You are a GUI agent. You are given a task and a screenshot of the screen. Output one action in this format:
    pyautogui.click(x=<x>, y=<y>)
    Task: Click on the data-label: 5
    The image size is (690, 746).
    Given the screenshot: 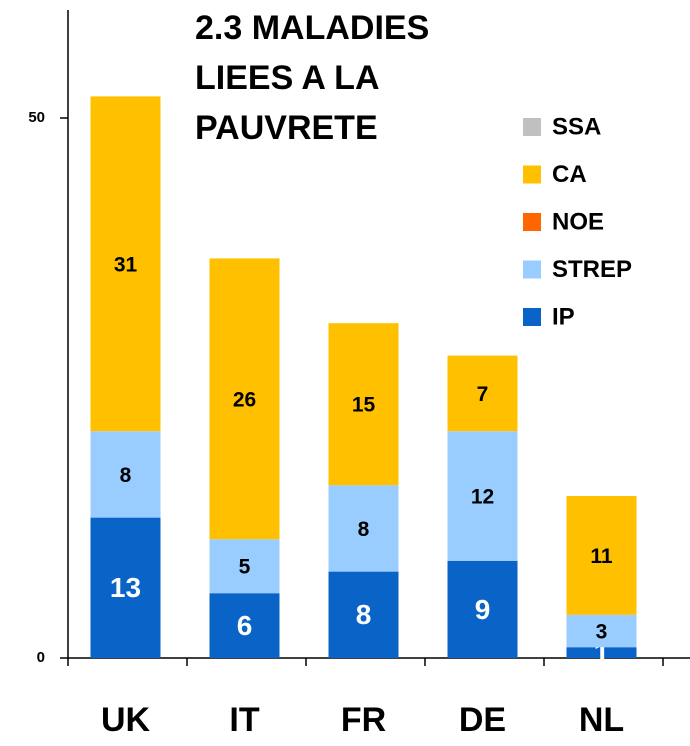 What is the action you would take?
    pyautogui.click(x=245, y=567)
    